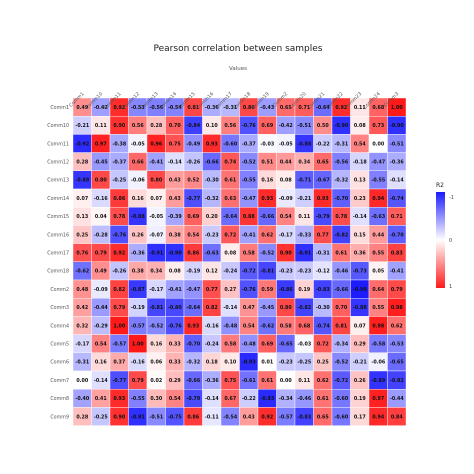  Describe the element at coordinates (360, 254) in the screenshot. I see `cell-value-label: 0.36` at that location.